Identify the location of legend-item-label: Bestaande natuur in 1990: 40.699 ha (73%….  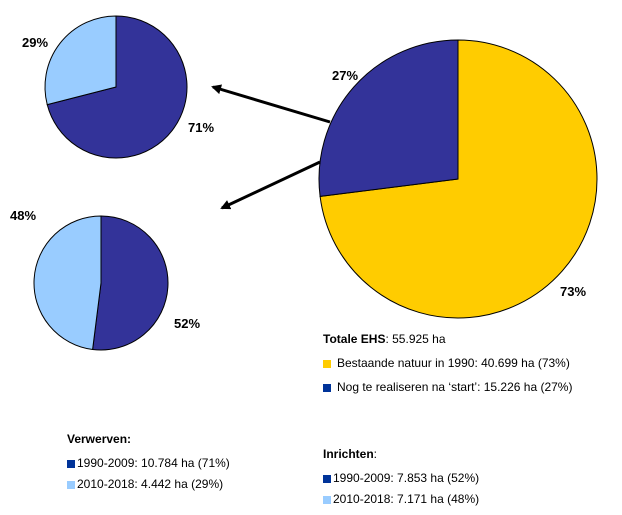
(453, 363).